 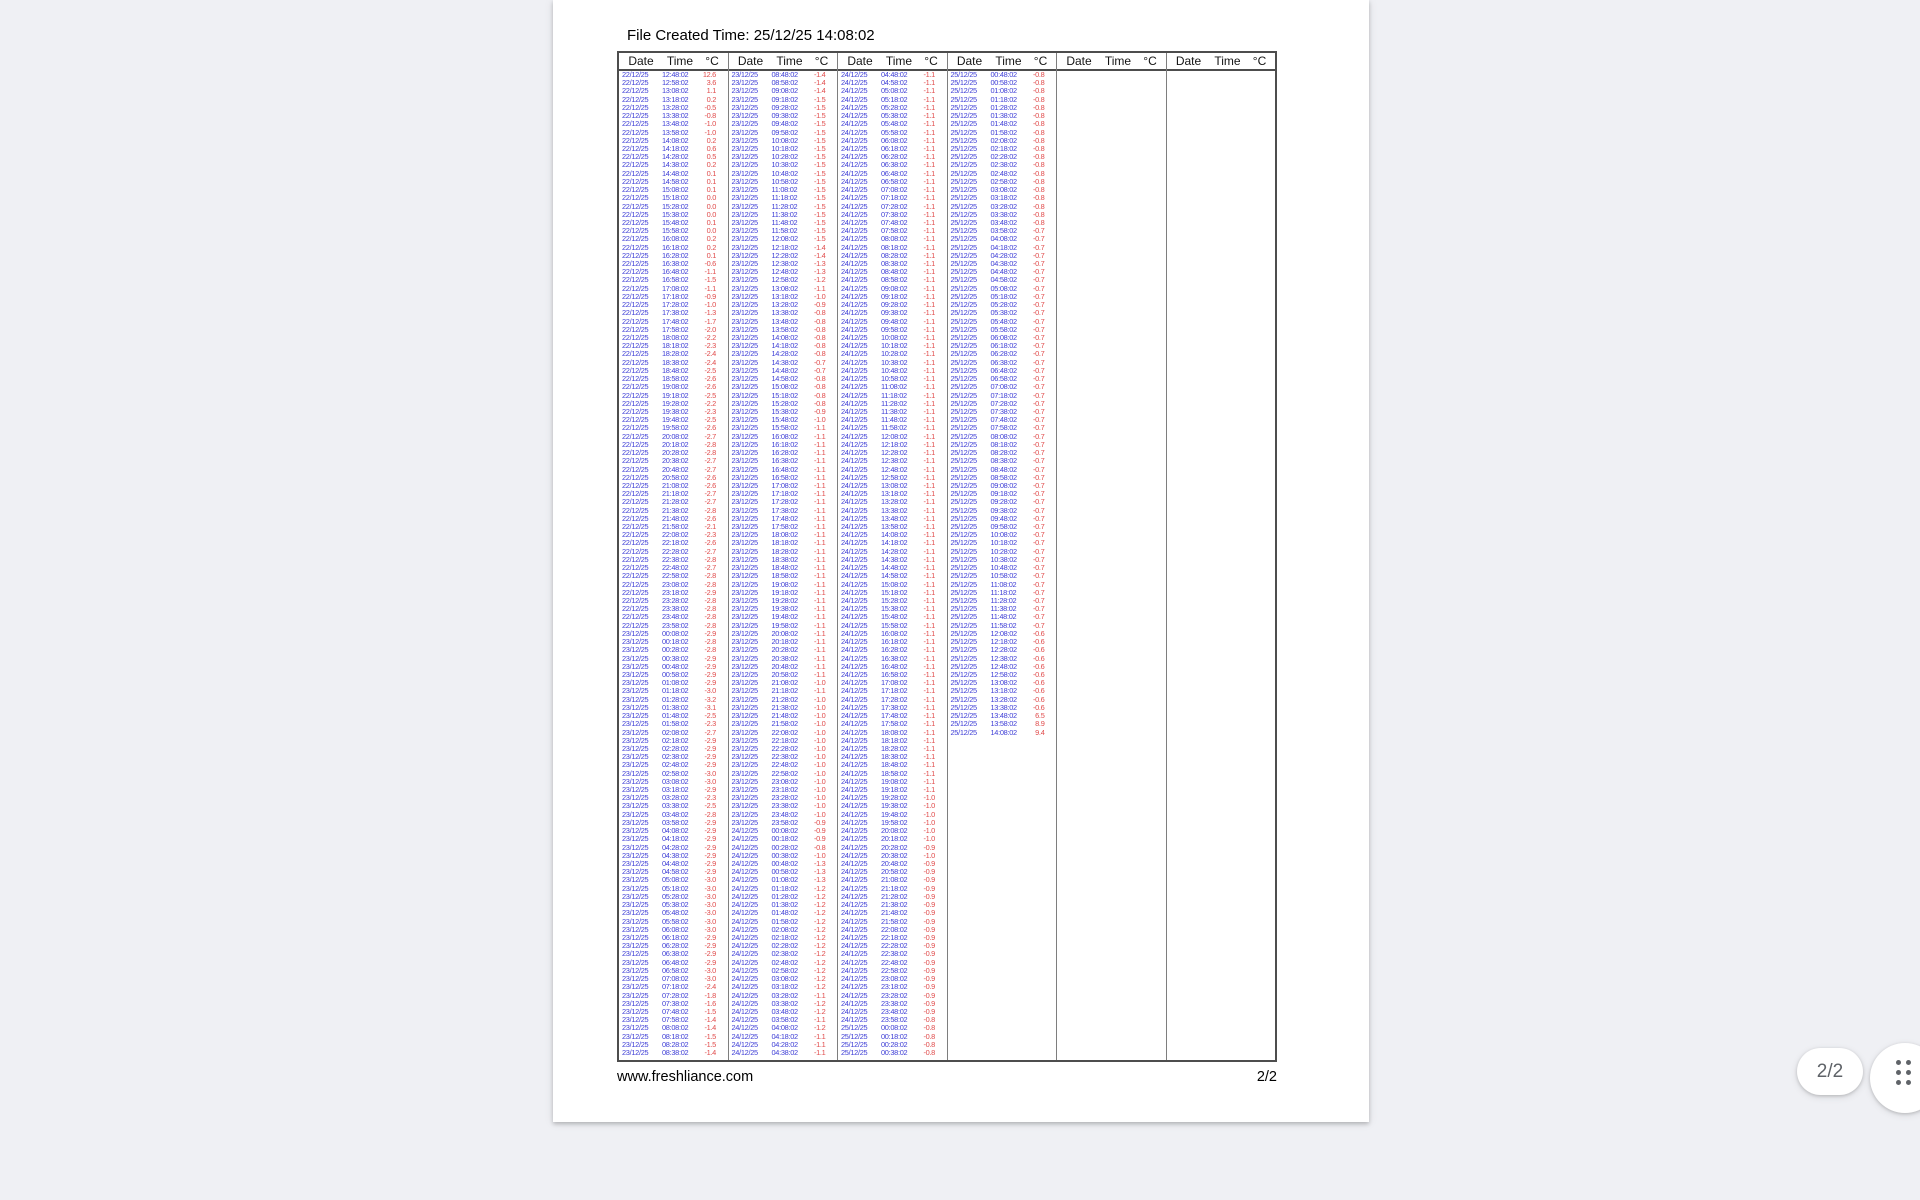 What do you see at coordinates (1895, 1078) in the screenshot?
I see `drag-dots-button` at bounding box center [1895, 1078].